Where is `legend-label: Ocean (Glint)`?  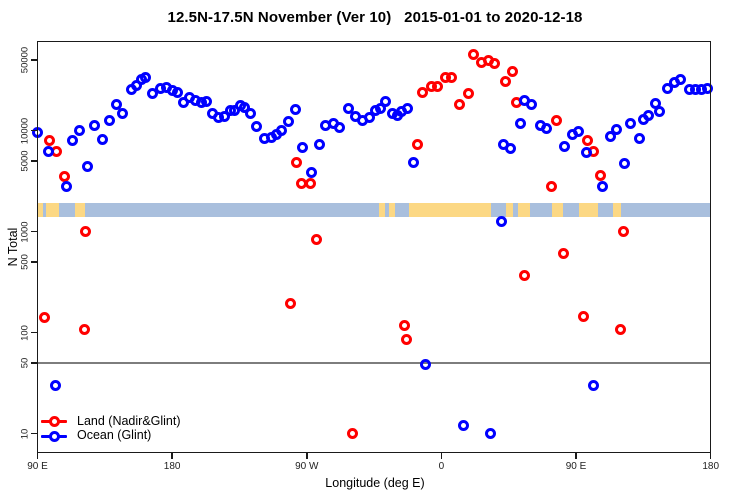
legend-label: Ocean (Glint) is located at coordinates (114, 435).